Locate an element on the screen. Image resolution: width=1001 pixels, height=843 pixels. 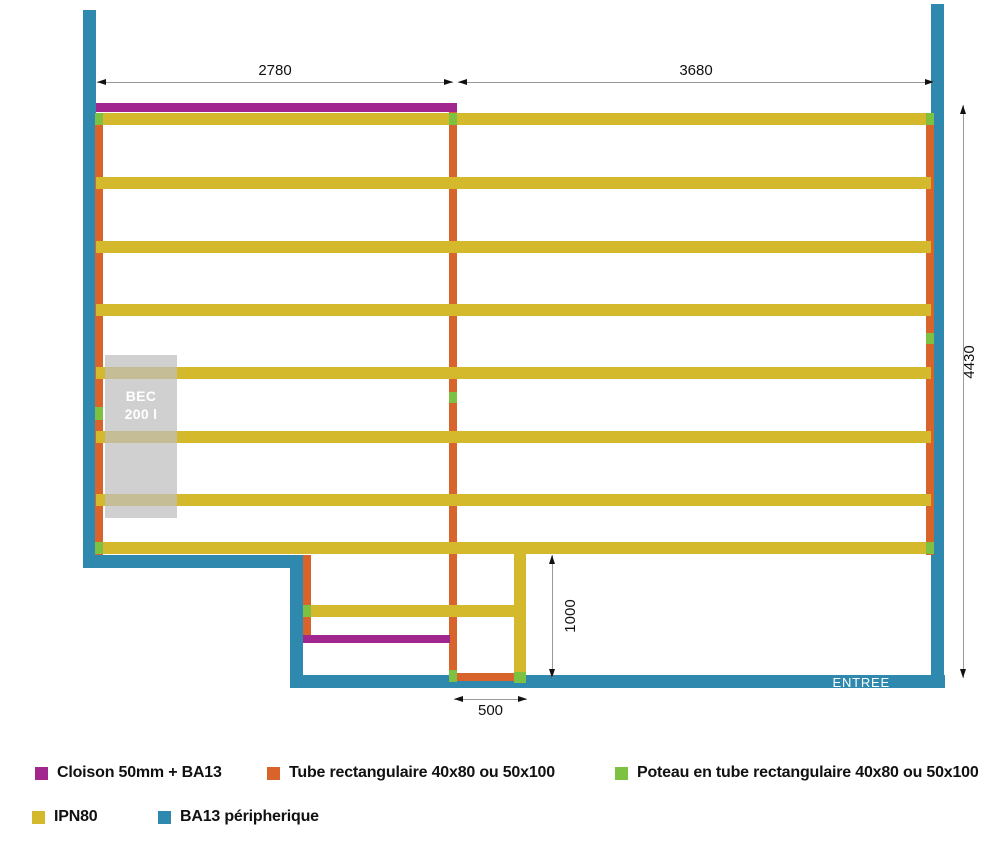
post-entry-right is located at coordinates (520, 677).